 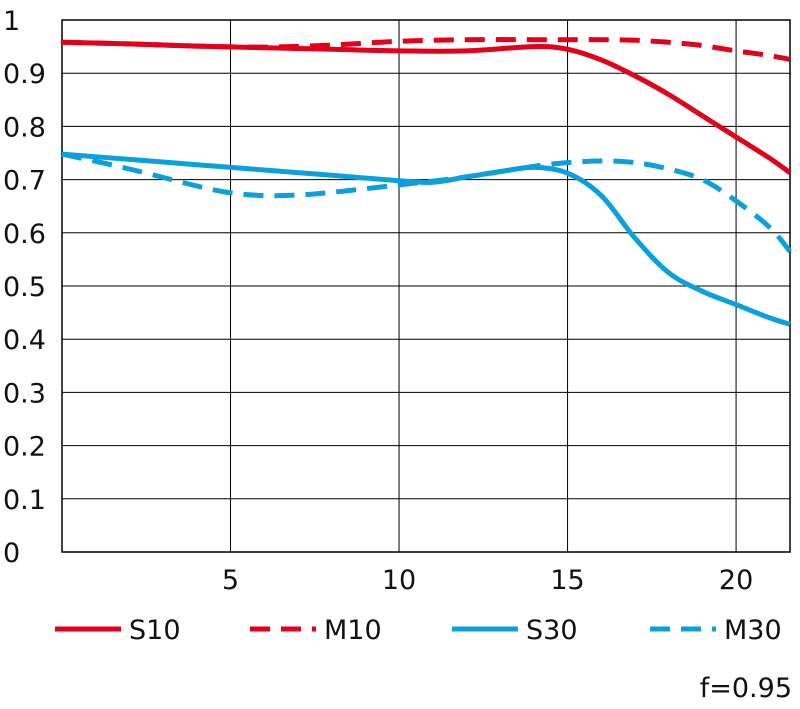 I want to click on y-tick-label: 0.5, so click(x=24, y=287).